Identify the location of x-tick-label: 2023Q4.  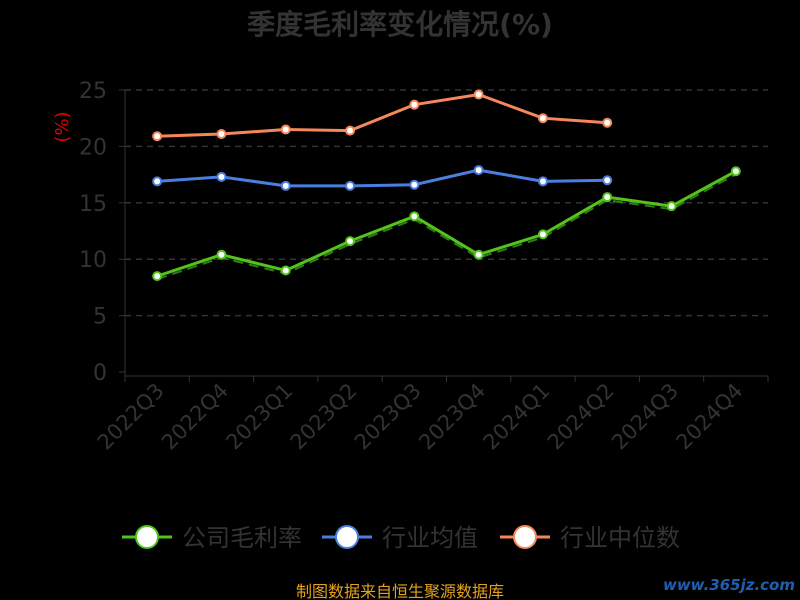
(452, 417).